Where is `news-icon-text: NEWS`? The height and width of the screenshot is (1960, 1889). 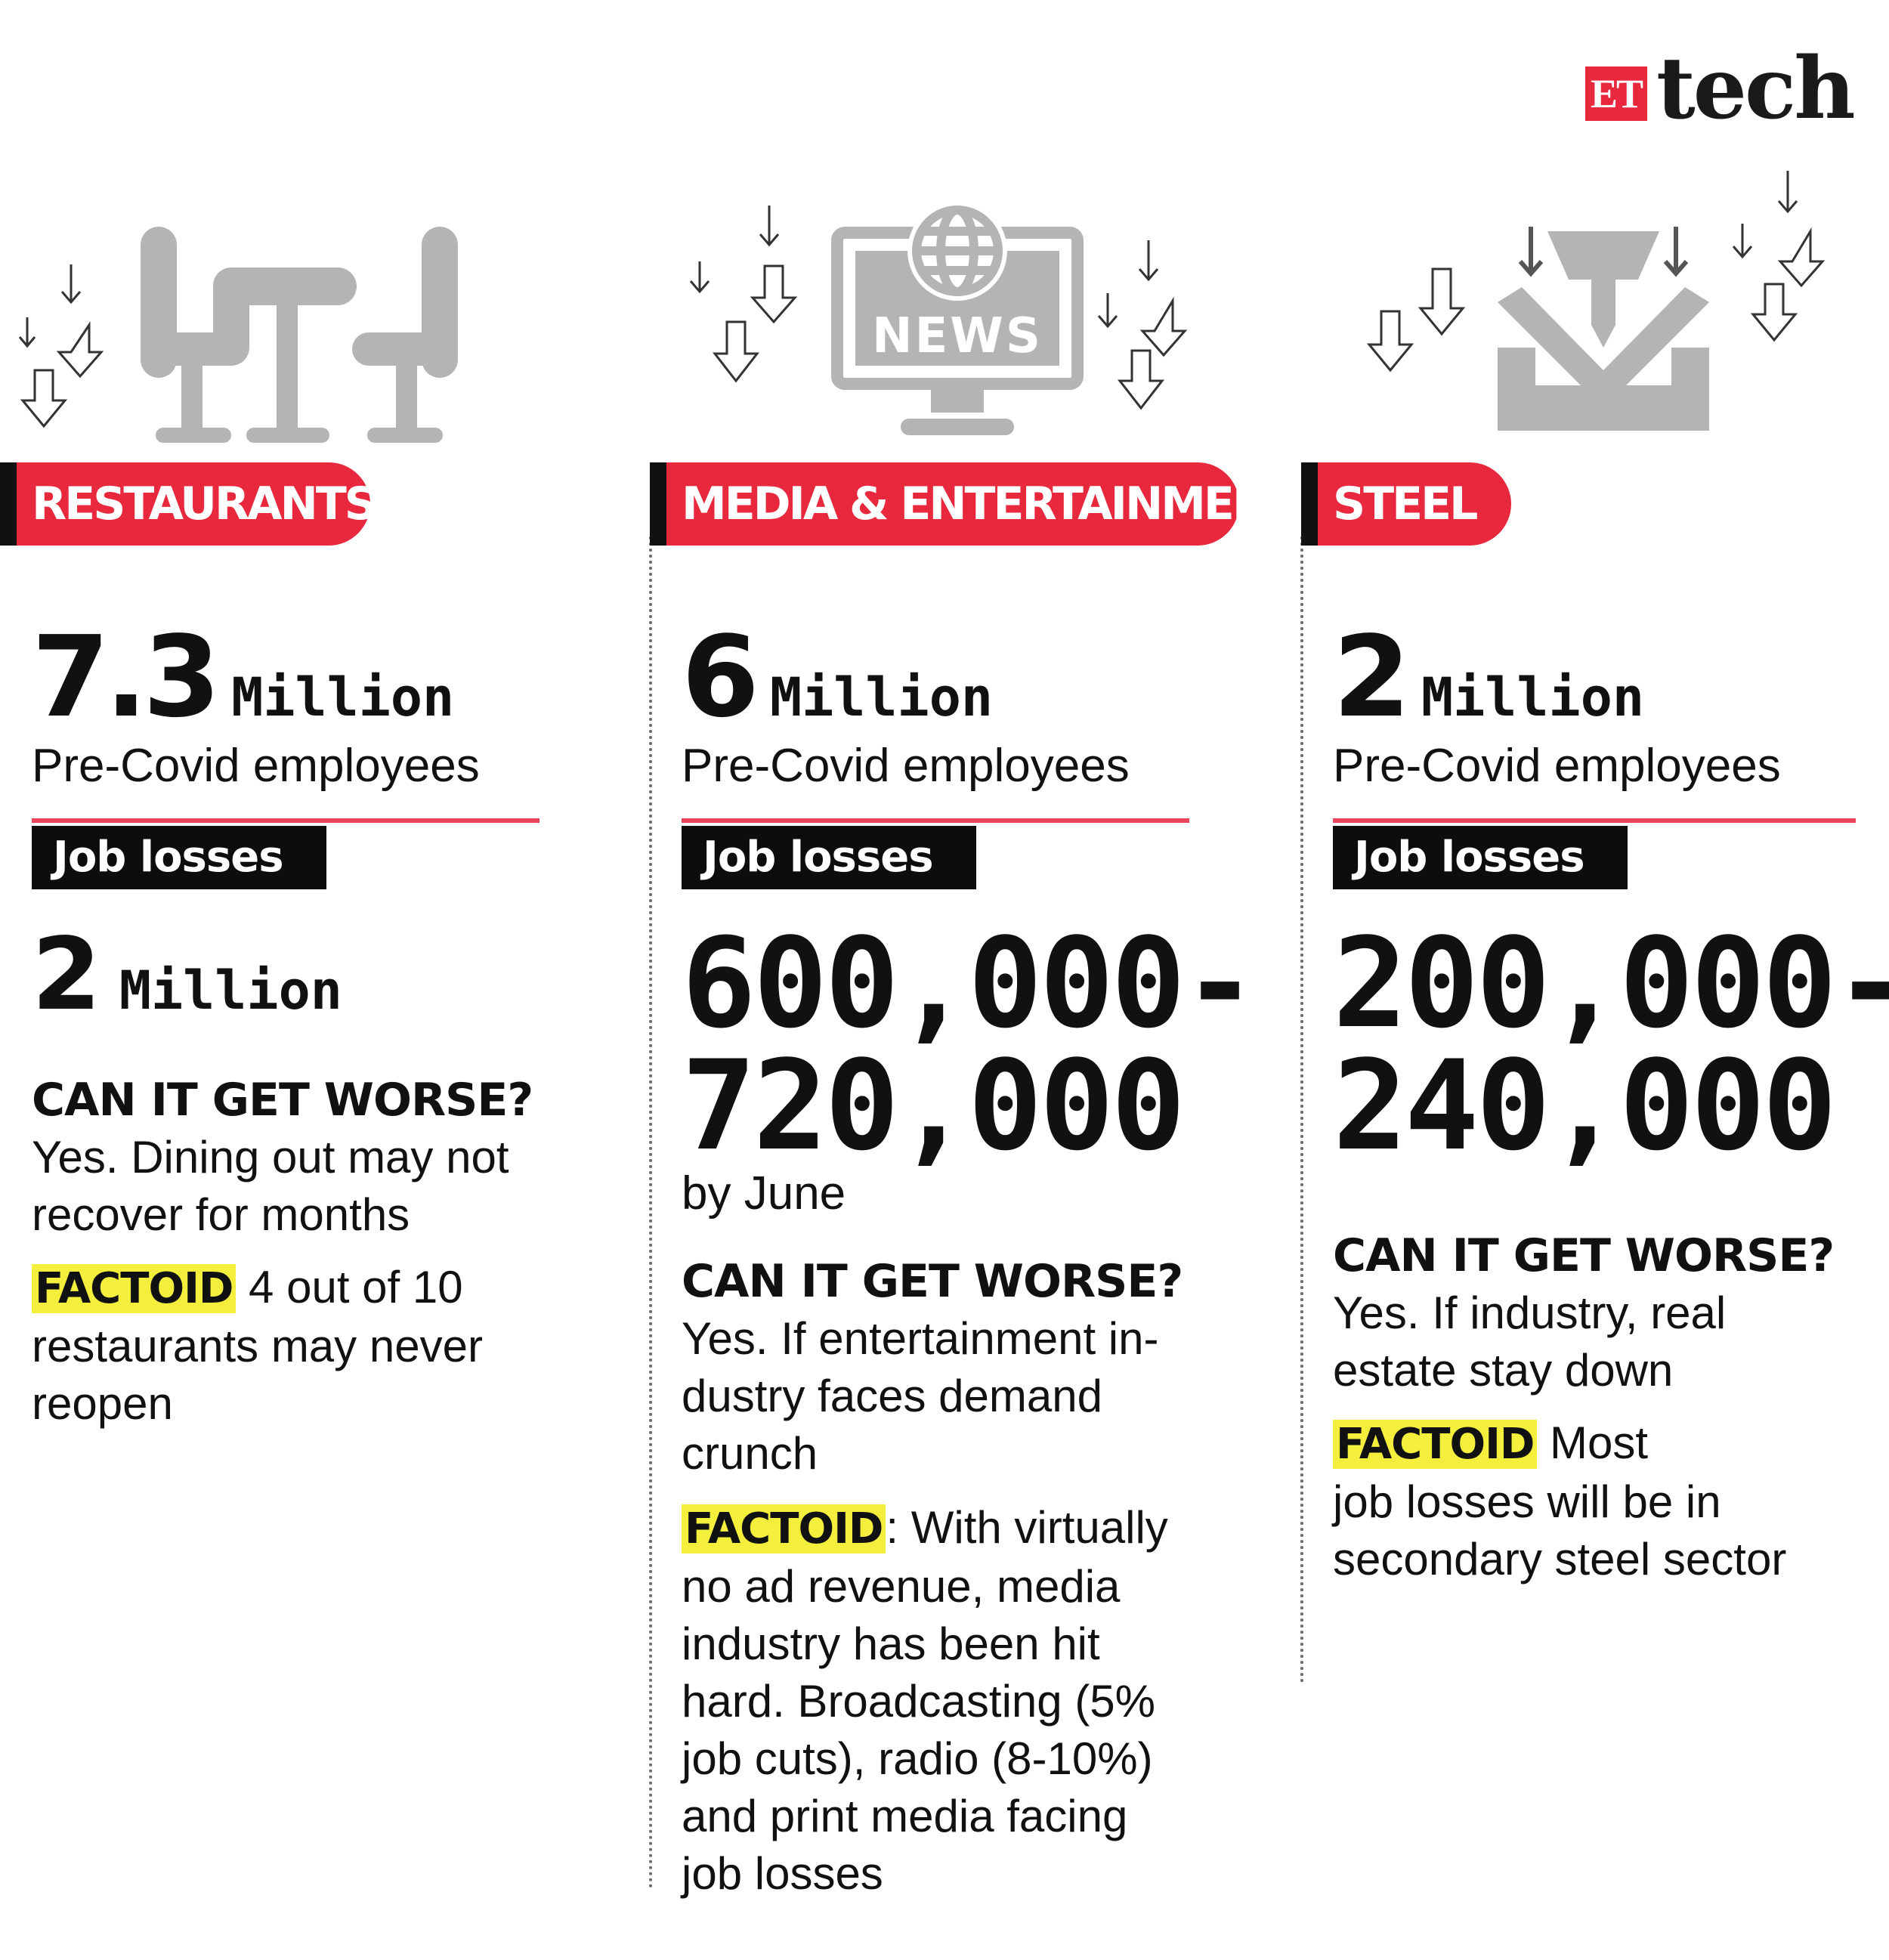 news-icon-text: NEWS is located at coordinates (958, 336).